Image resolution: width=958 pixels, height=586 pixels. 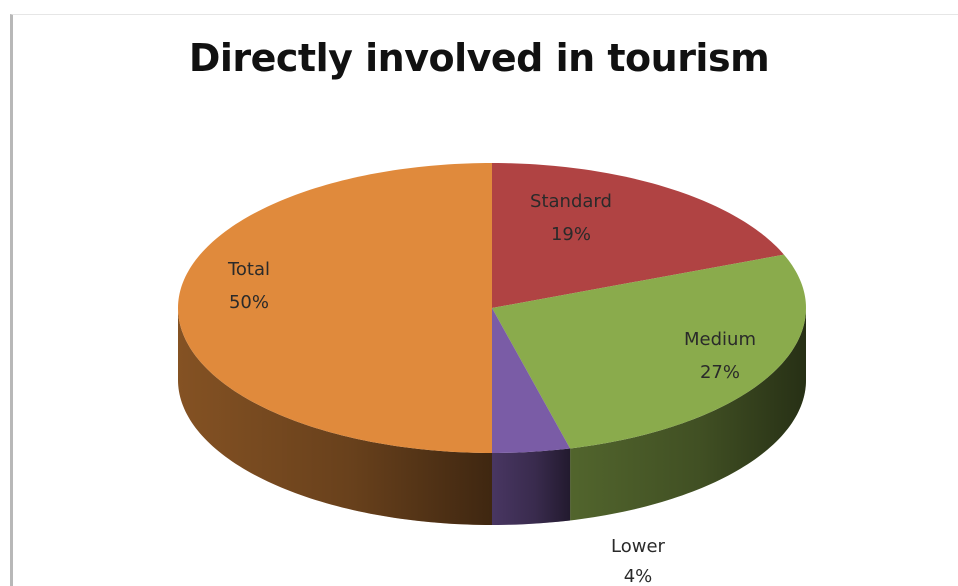 I want to click on slice-label-medium: Medium, so click(x=720, y=339).